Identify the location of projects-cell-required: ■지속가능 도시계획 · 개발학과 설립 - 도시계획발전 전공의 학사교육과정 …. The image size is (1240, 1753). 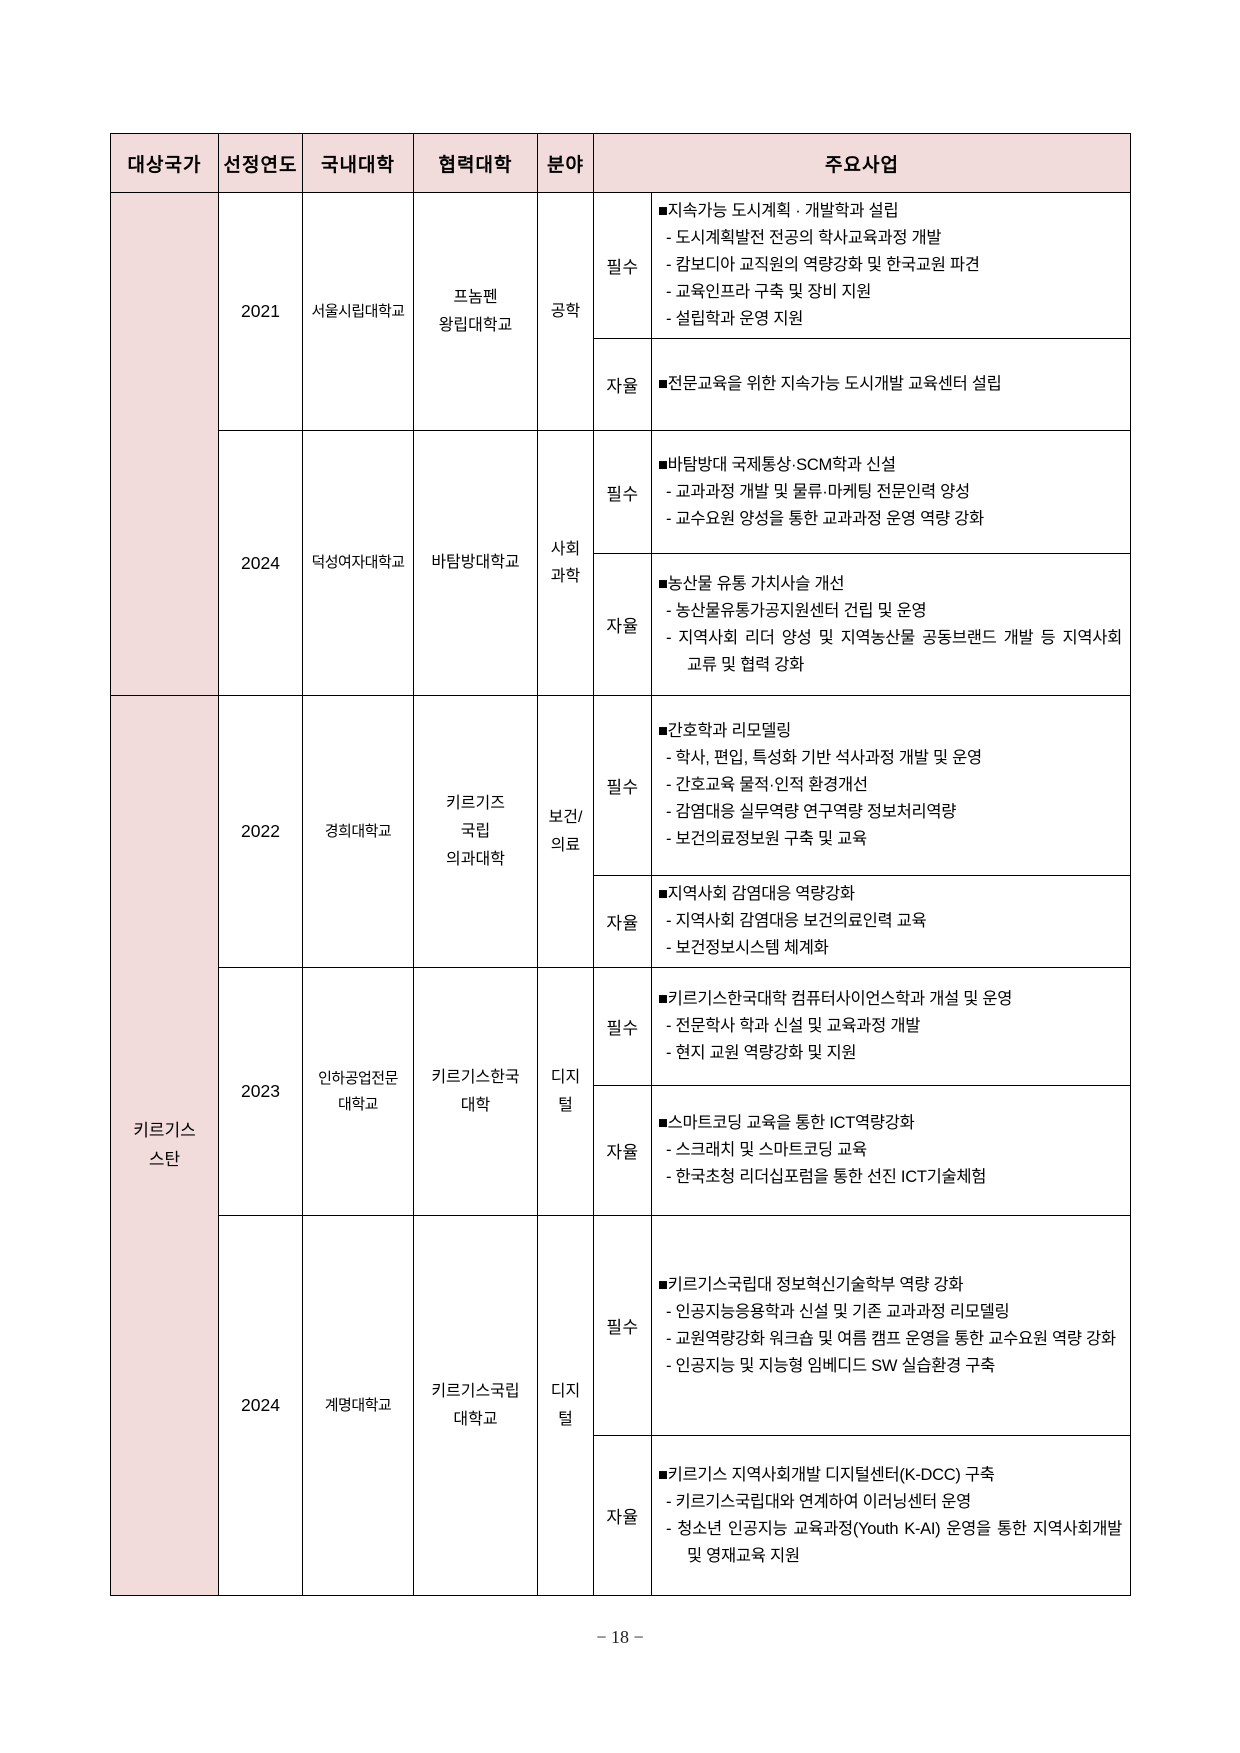
(891, 265).